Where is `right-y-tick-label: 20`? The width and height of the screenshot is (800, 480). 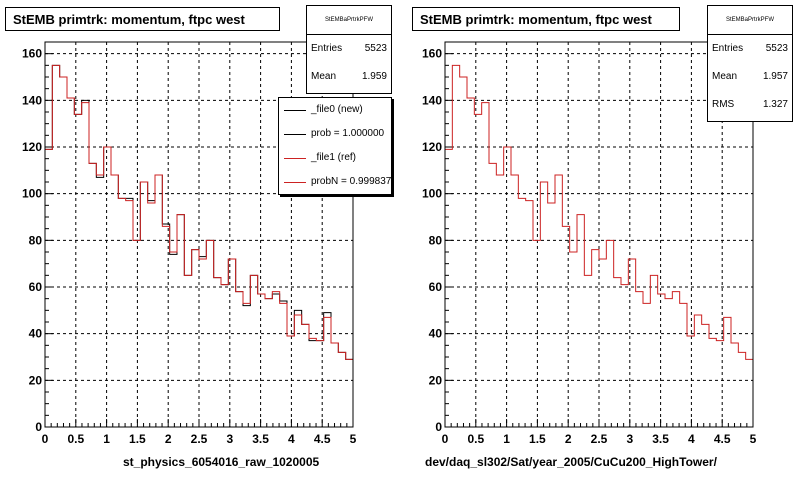 right-y-tick-label: 20 is located at coordinates (436, 380).